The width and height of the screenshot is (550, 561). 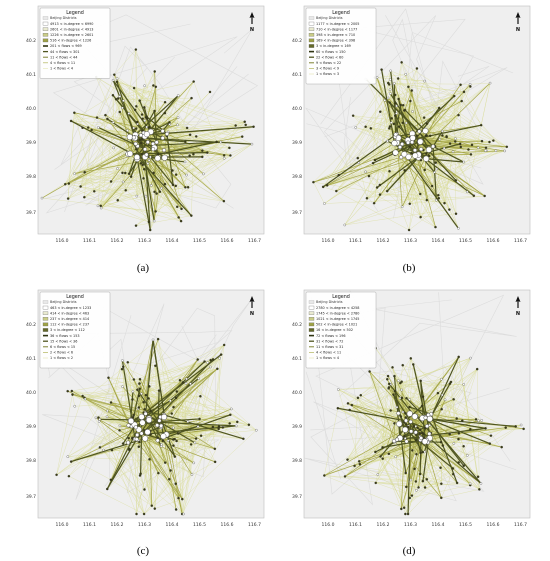 What do you see at coordinates (327, 358) in the screenshot?
I see `legend-item-label: 1 < flows < 4` at bounding box center [327, 358].